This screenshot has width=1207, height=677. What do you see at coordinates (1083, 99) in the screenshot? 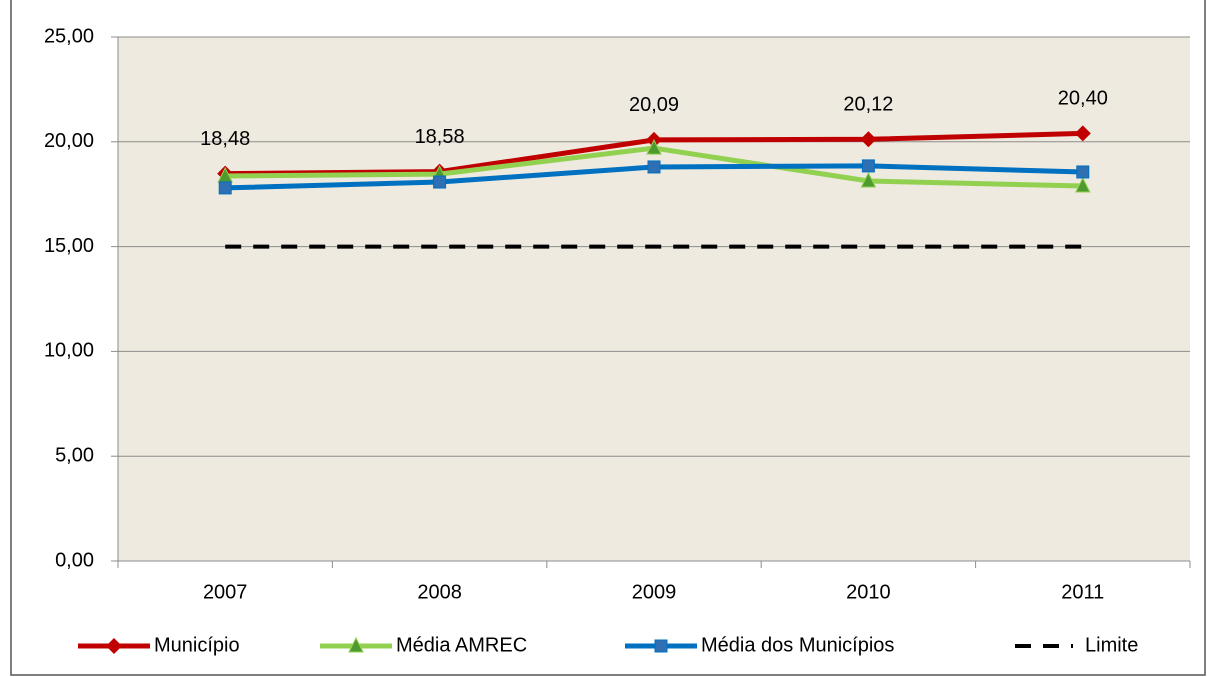
I see `data-label: 20,40` at bounding box center [1083, 99].